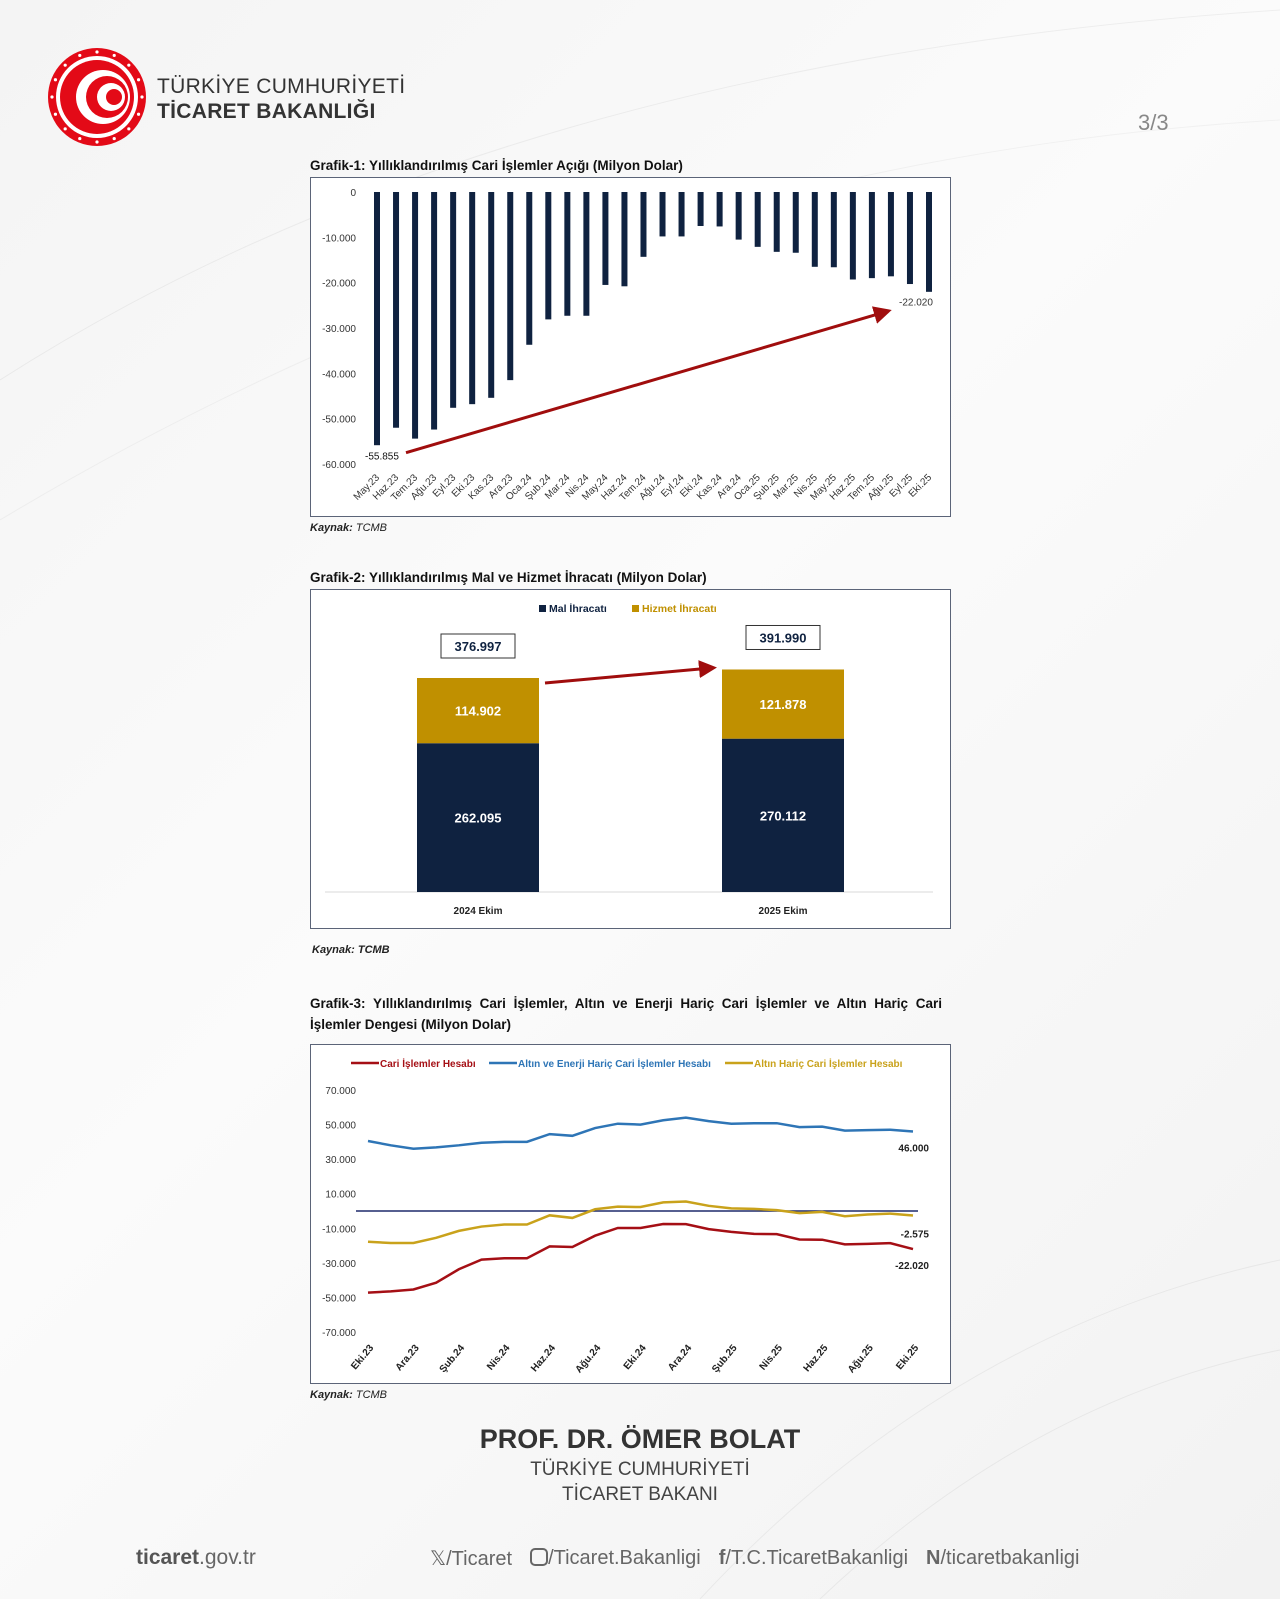 The height and width of the screenshot is (1599, 1280). I want to click on x-tick-label: Eki.24, so click(635, 1358).